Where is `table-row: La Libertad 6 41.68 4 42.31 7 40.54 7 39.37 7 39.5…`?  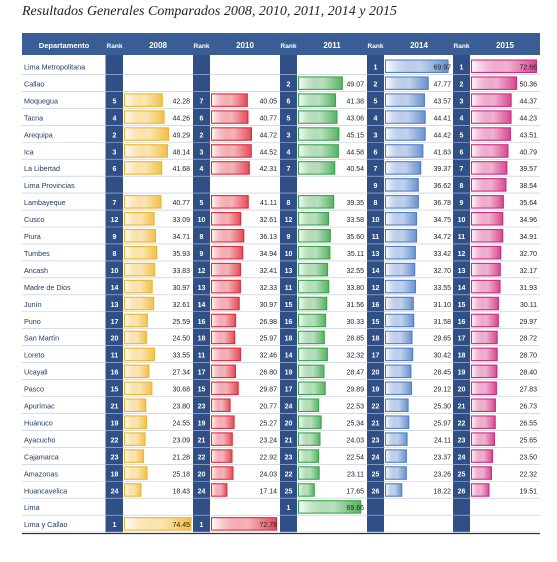 table-row: La Libertad 6 41.68 4 42.31 7 40.54 7 39.37 7 39.5… is located at coordinates (281, 169).